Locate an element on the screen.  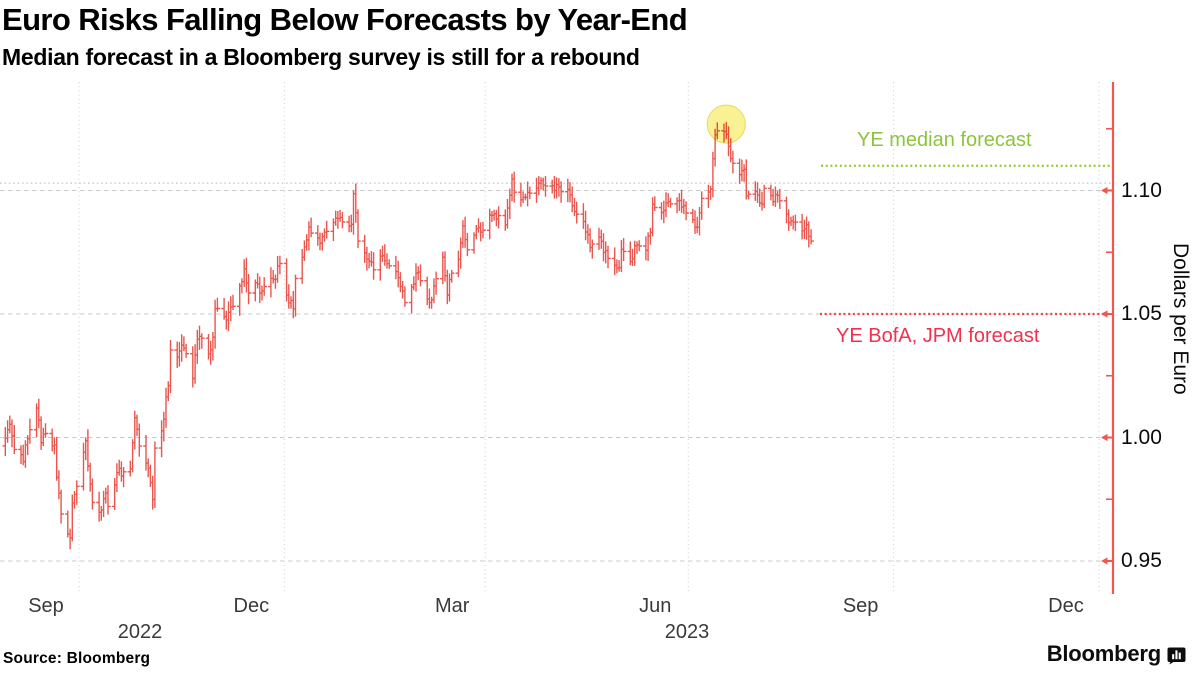
x-year-label: 2022 is located at coordinates (140, 632).